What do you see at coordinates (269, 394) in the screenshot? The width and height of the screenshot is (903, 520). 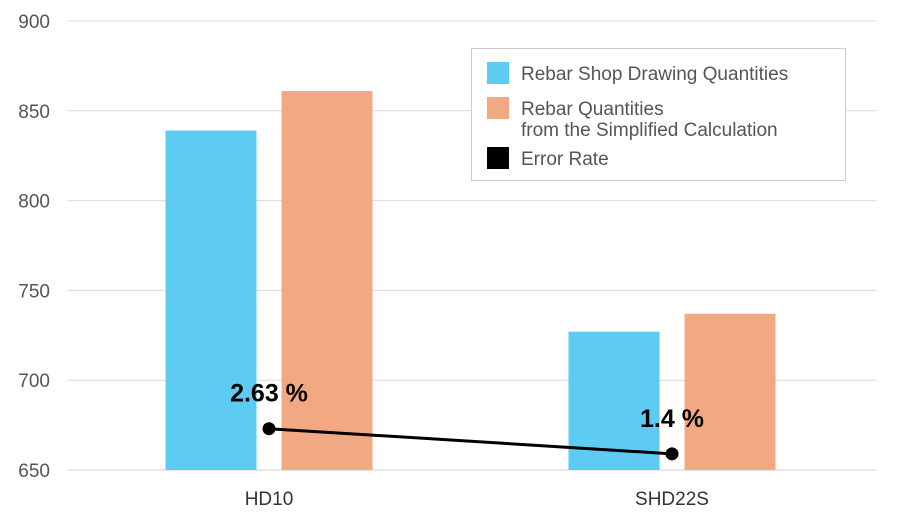 I see `error-rate-label: 2.63 %` at bounding box center [269, 394].